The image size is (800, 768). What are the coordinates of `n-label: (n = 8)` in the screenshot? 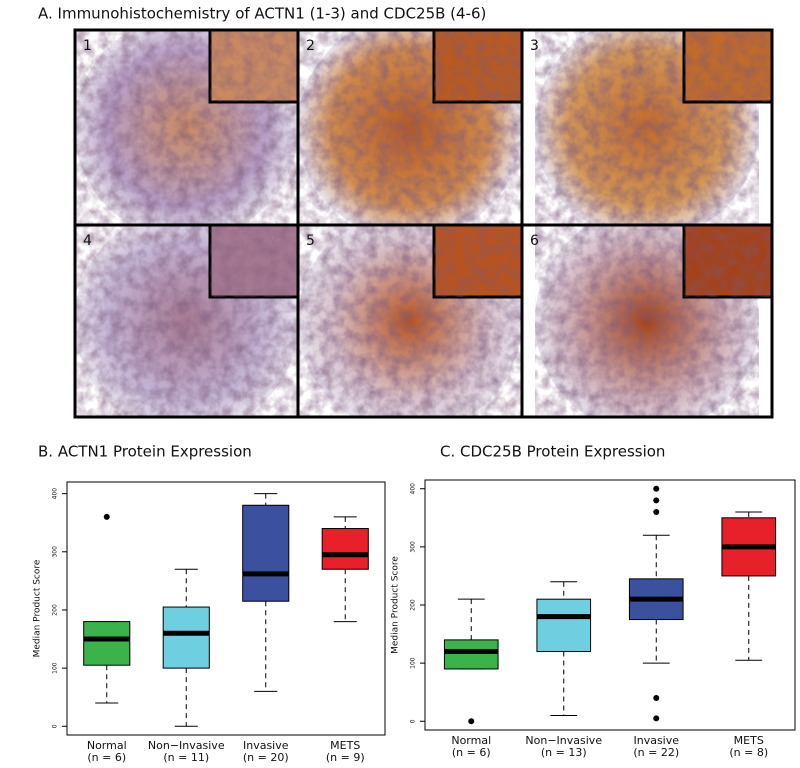 It's located at (748, 752).